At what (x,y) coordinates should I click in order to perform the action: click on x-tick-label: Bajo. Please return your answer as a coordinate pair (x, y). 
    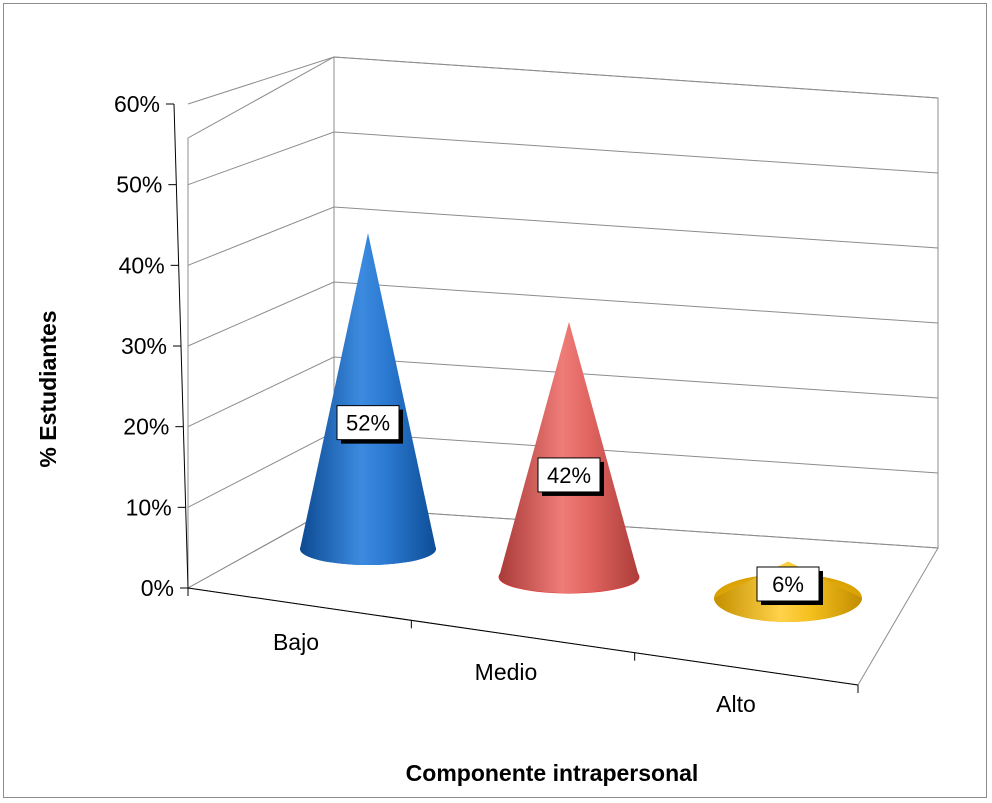
    Looking at the image, I should click on (296, 642).